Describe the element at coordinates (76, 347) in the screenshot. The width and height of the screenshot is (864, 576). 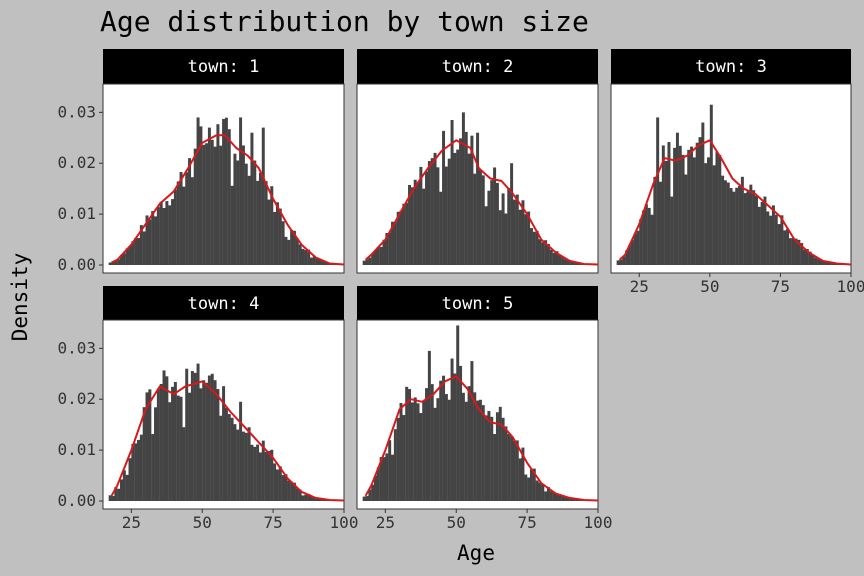
I see `y-tick-label: 0.03` at that location.